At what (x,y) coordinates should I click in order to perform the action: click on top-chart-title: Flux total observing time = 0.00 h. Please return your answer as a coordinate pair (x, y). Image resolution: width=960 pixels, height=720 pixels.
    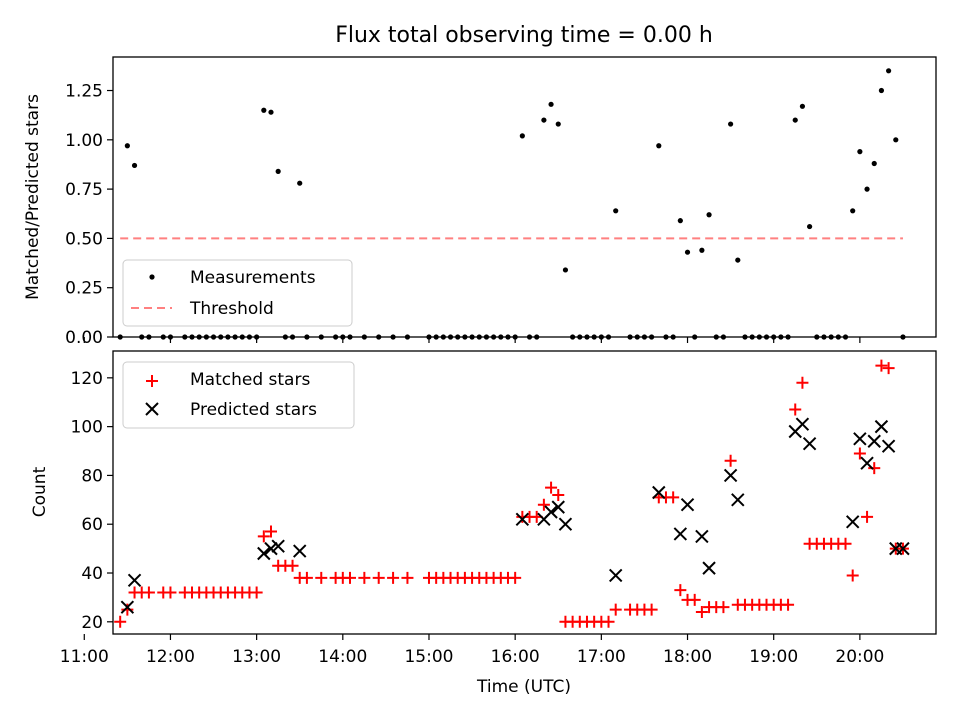
    Looking at the image, I should click on (524, 35).